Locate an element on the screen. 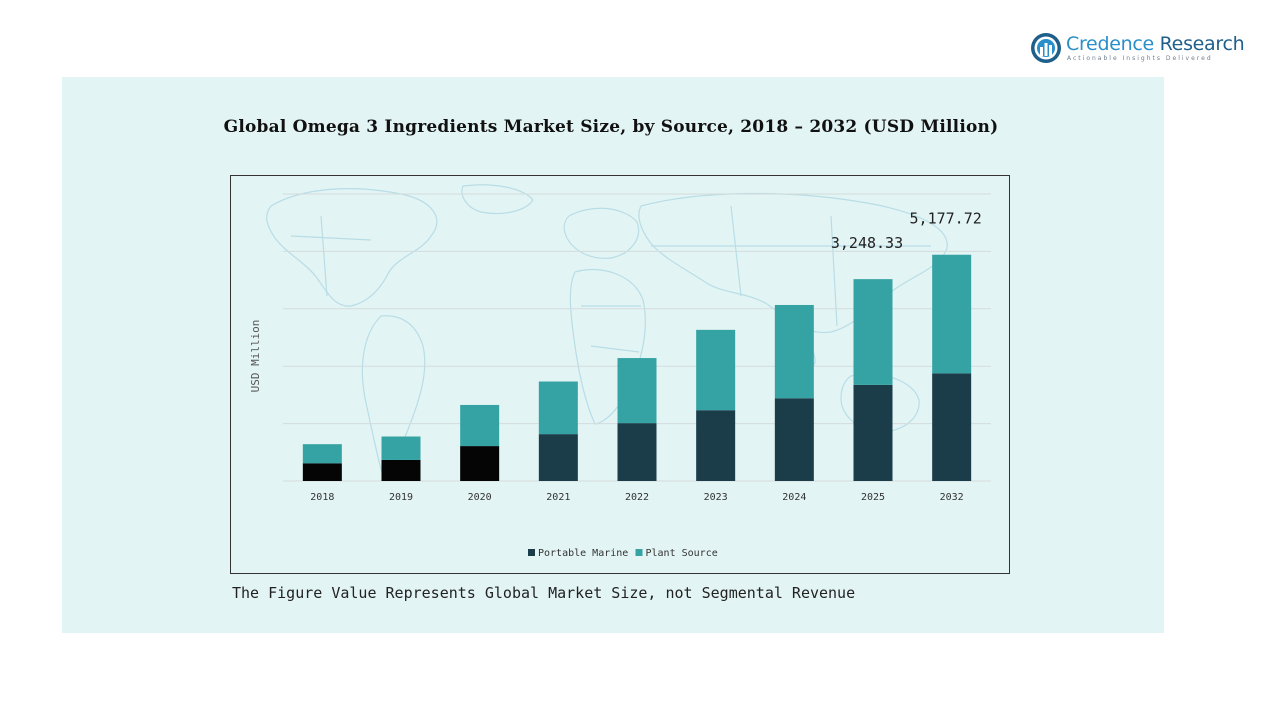 This screenshot has width=1267, height=713. x-axis-tick-labels: 2018 2019 2020 2021 2022 2023 2024 2025 2032 is located at coordinates (636, 497).